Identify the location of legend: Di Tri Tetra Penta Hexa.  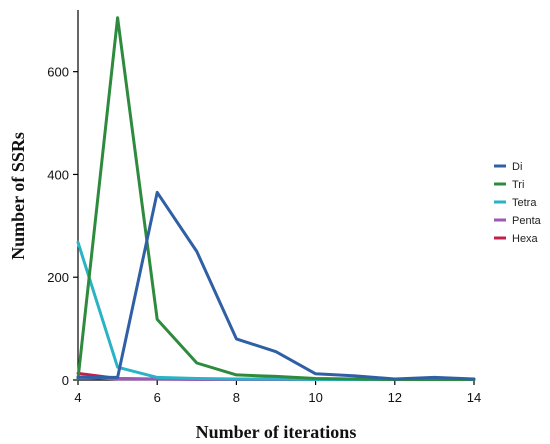
(518, 203).